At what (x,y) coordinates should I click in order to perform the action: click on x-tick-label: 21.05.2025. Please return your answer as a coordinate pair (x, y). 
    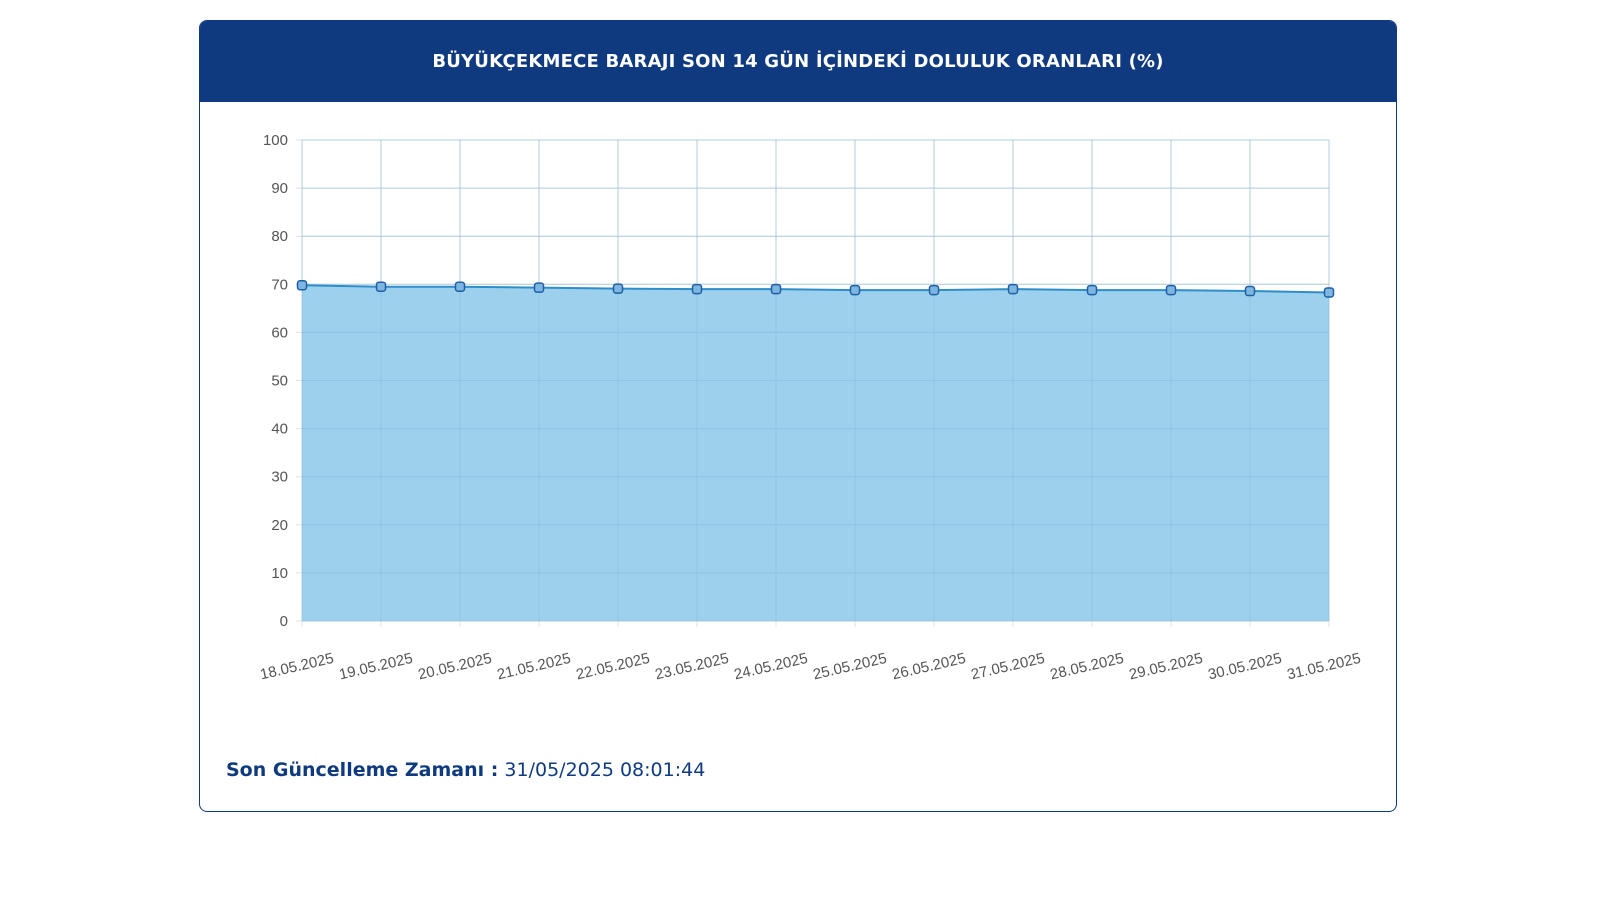
    Looking at the image, I should click on (533, 666).